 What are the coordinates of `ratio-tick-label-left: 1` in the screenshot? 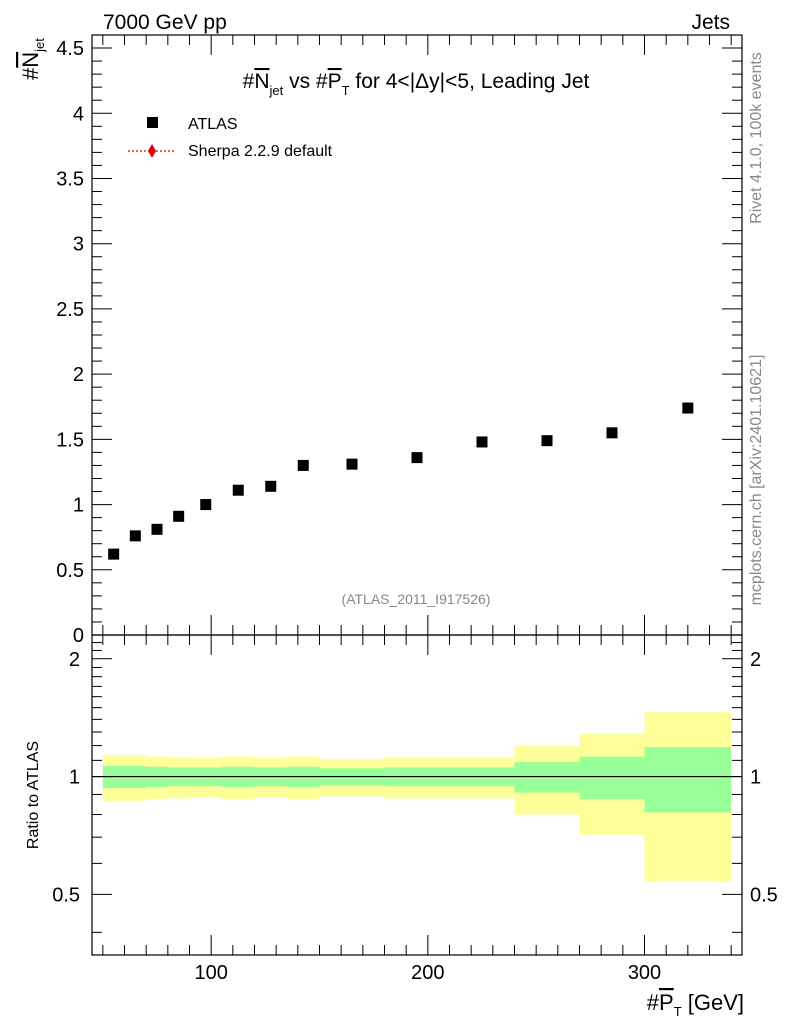 It's located at (74, 778).